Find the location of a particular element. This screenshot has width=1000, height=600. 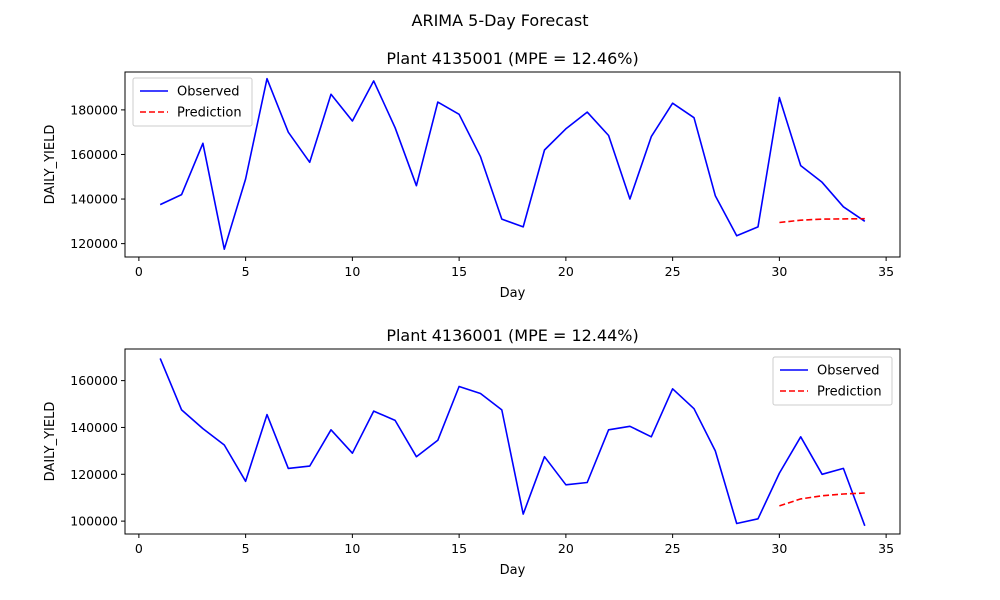

y-tick-label: 100000 is located at coordinates (94, 521).